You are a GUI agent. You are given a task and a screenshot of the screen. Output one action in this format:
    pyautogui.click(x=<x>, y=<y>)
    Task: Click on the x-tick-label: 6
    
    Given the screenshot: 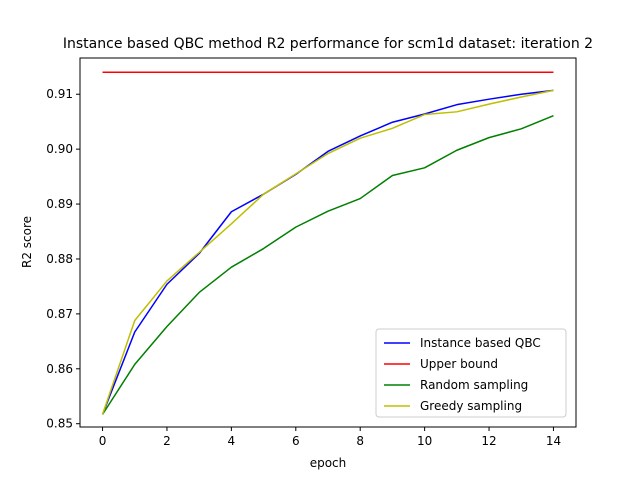 What is the action you would take?
    pyautogui.click(x=296, y=441)
    